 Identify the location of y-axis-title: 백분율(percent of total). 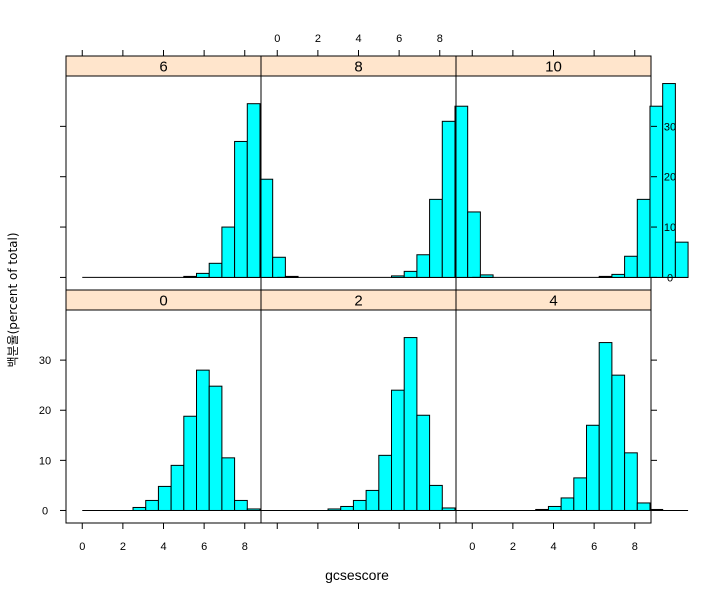
(13, 299).